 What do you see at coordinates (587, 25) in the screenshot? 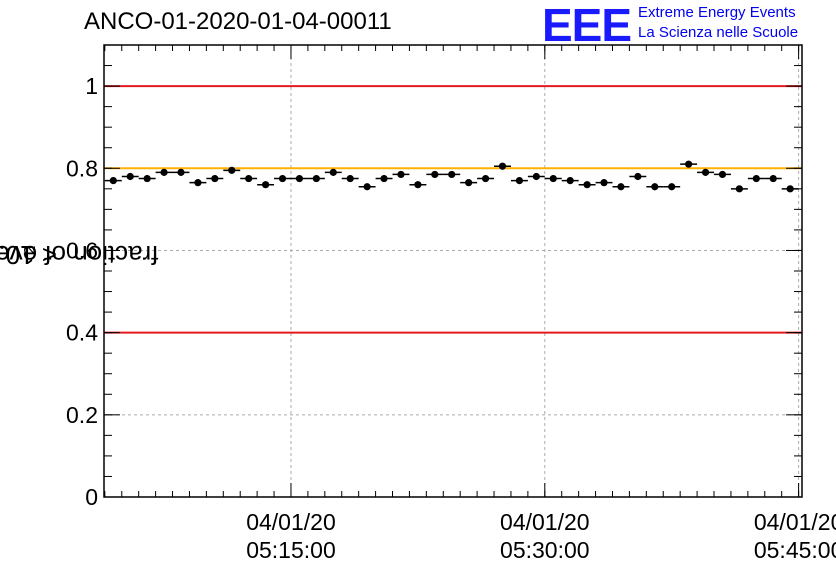
I see `logo-letters: EEE` at bounding box center [587, 25].